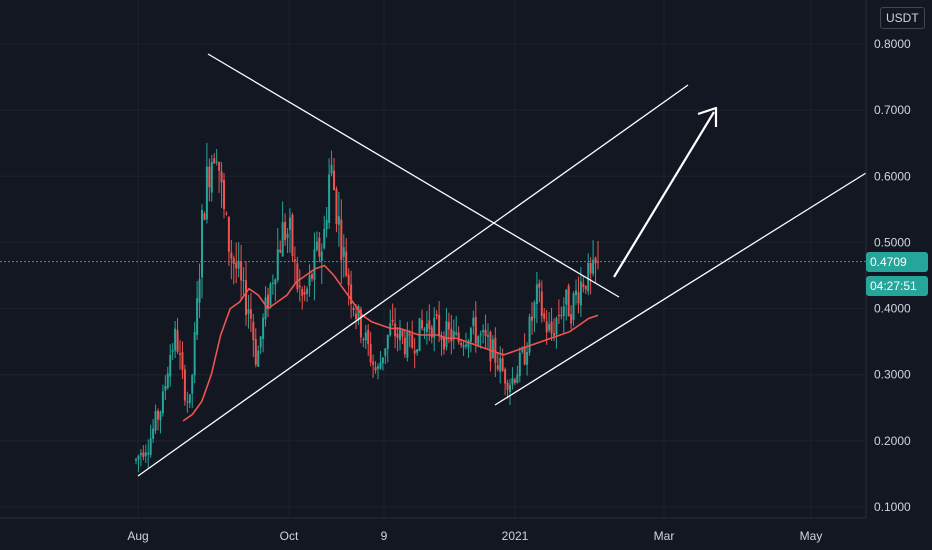  Describe the element at coordinates (474, 536) in the screenshot. I see `time-axis: Aug Oct 9 2021 Mar May` at that location.